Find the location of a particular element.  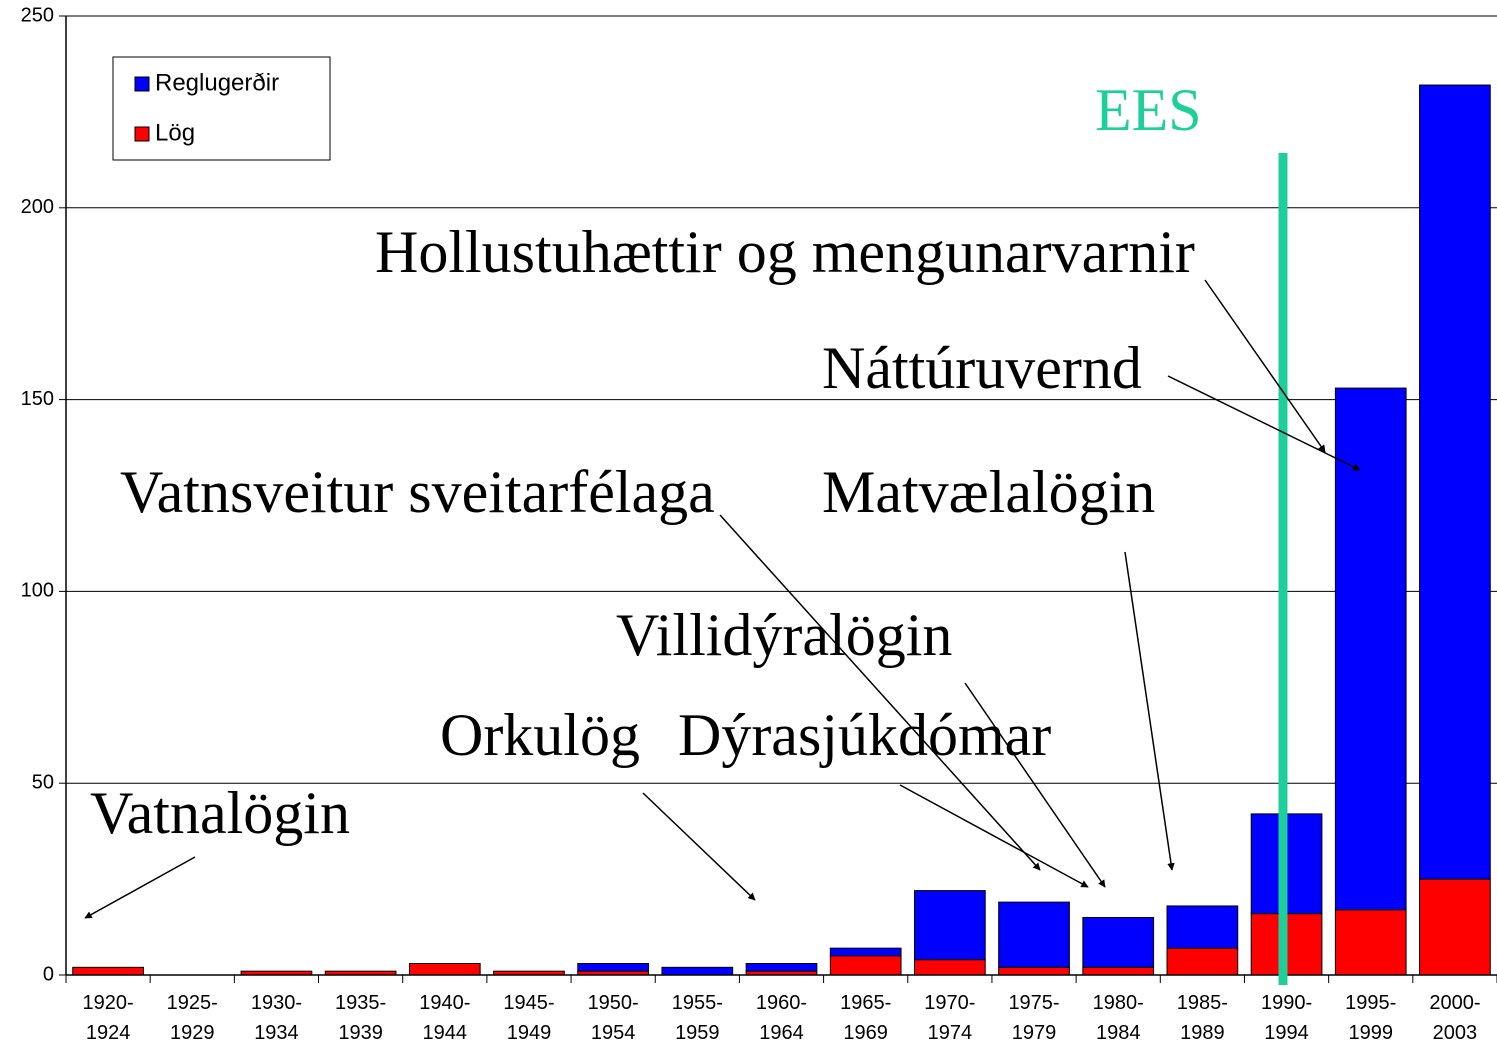

x-tick-label: 1980- 1984 is located at coordinates (1118, 1018).